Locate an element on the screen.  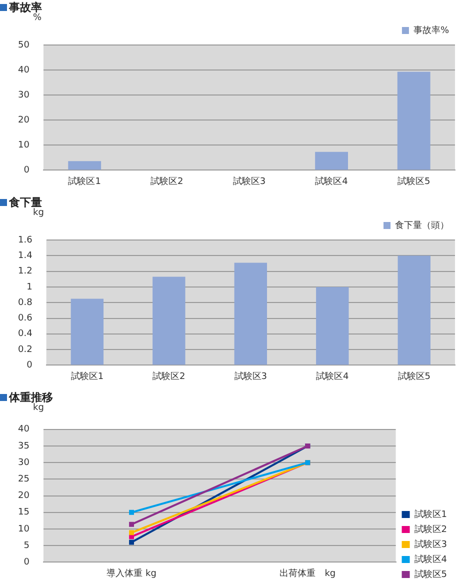
y-tick-label: 35 is located at coordinates (24, 446).